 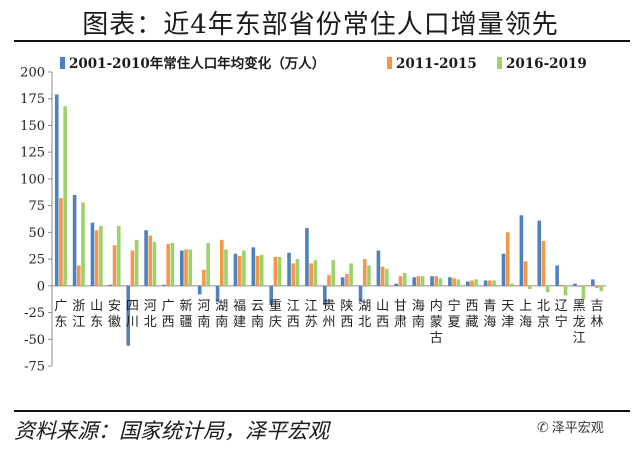 What do you see at coordinates (168, 265) in the screenshot?
I see `bar-广西-s2` at bounding box center [168, 265].